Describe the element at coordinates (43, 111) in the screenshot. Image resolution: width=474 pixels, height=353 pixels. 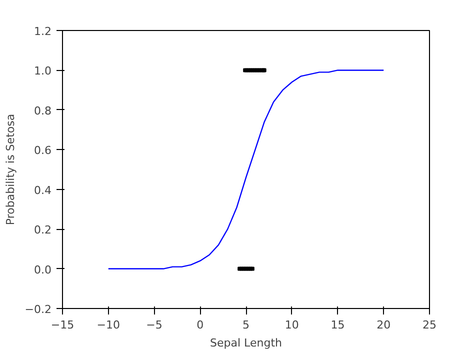
I see `y-tick-label: 0.8` at that location.